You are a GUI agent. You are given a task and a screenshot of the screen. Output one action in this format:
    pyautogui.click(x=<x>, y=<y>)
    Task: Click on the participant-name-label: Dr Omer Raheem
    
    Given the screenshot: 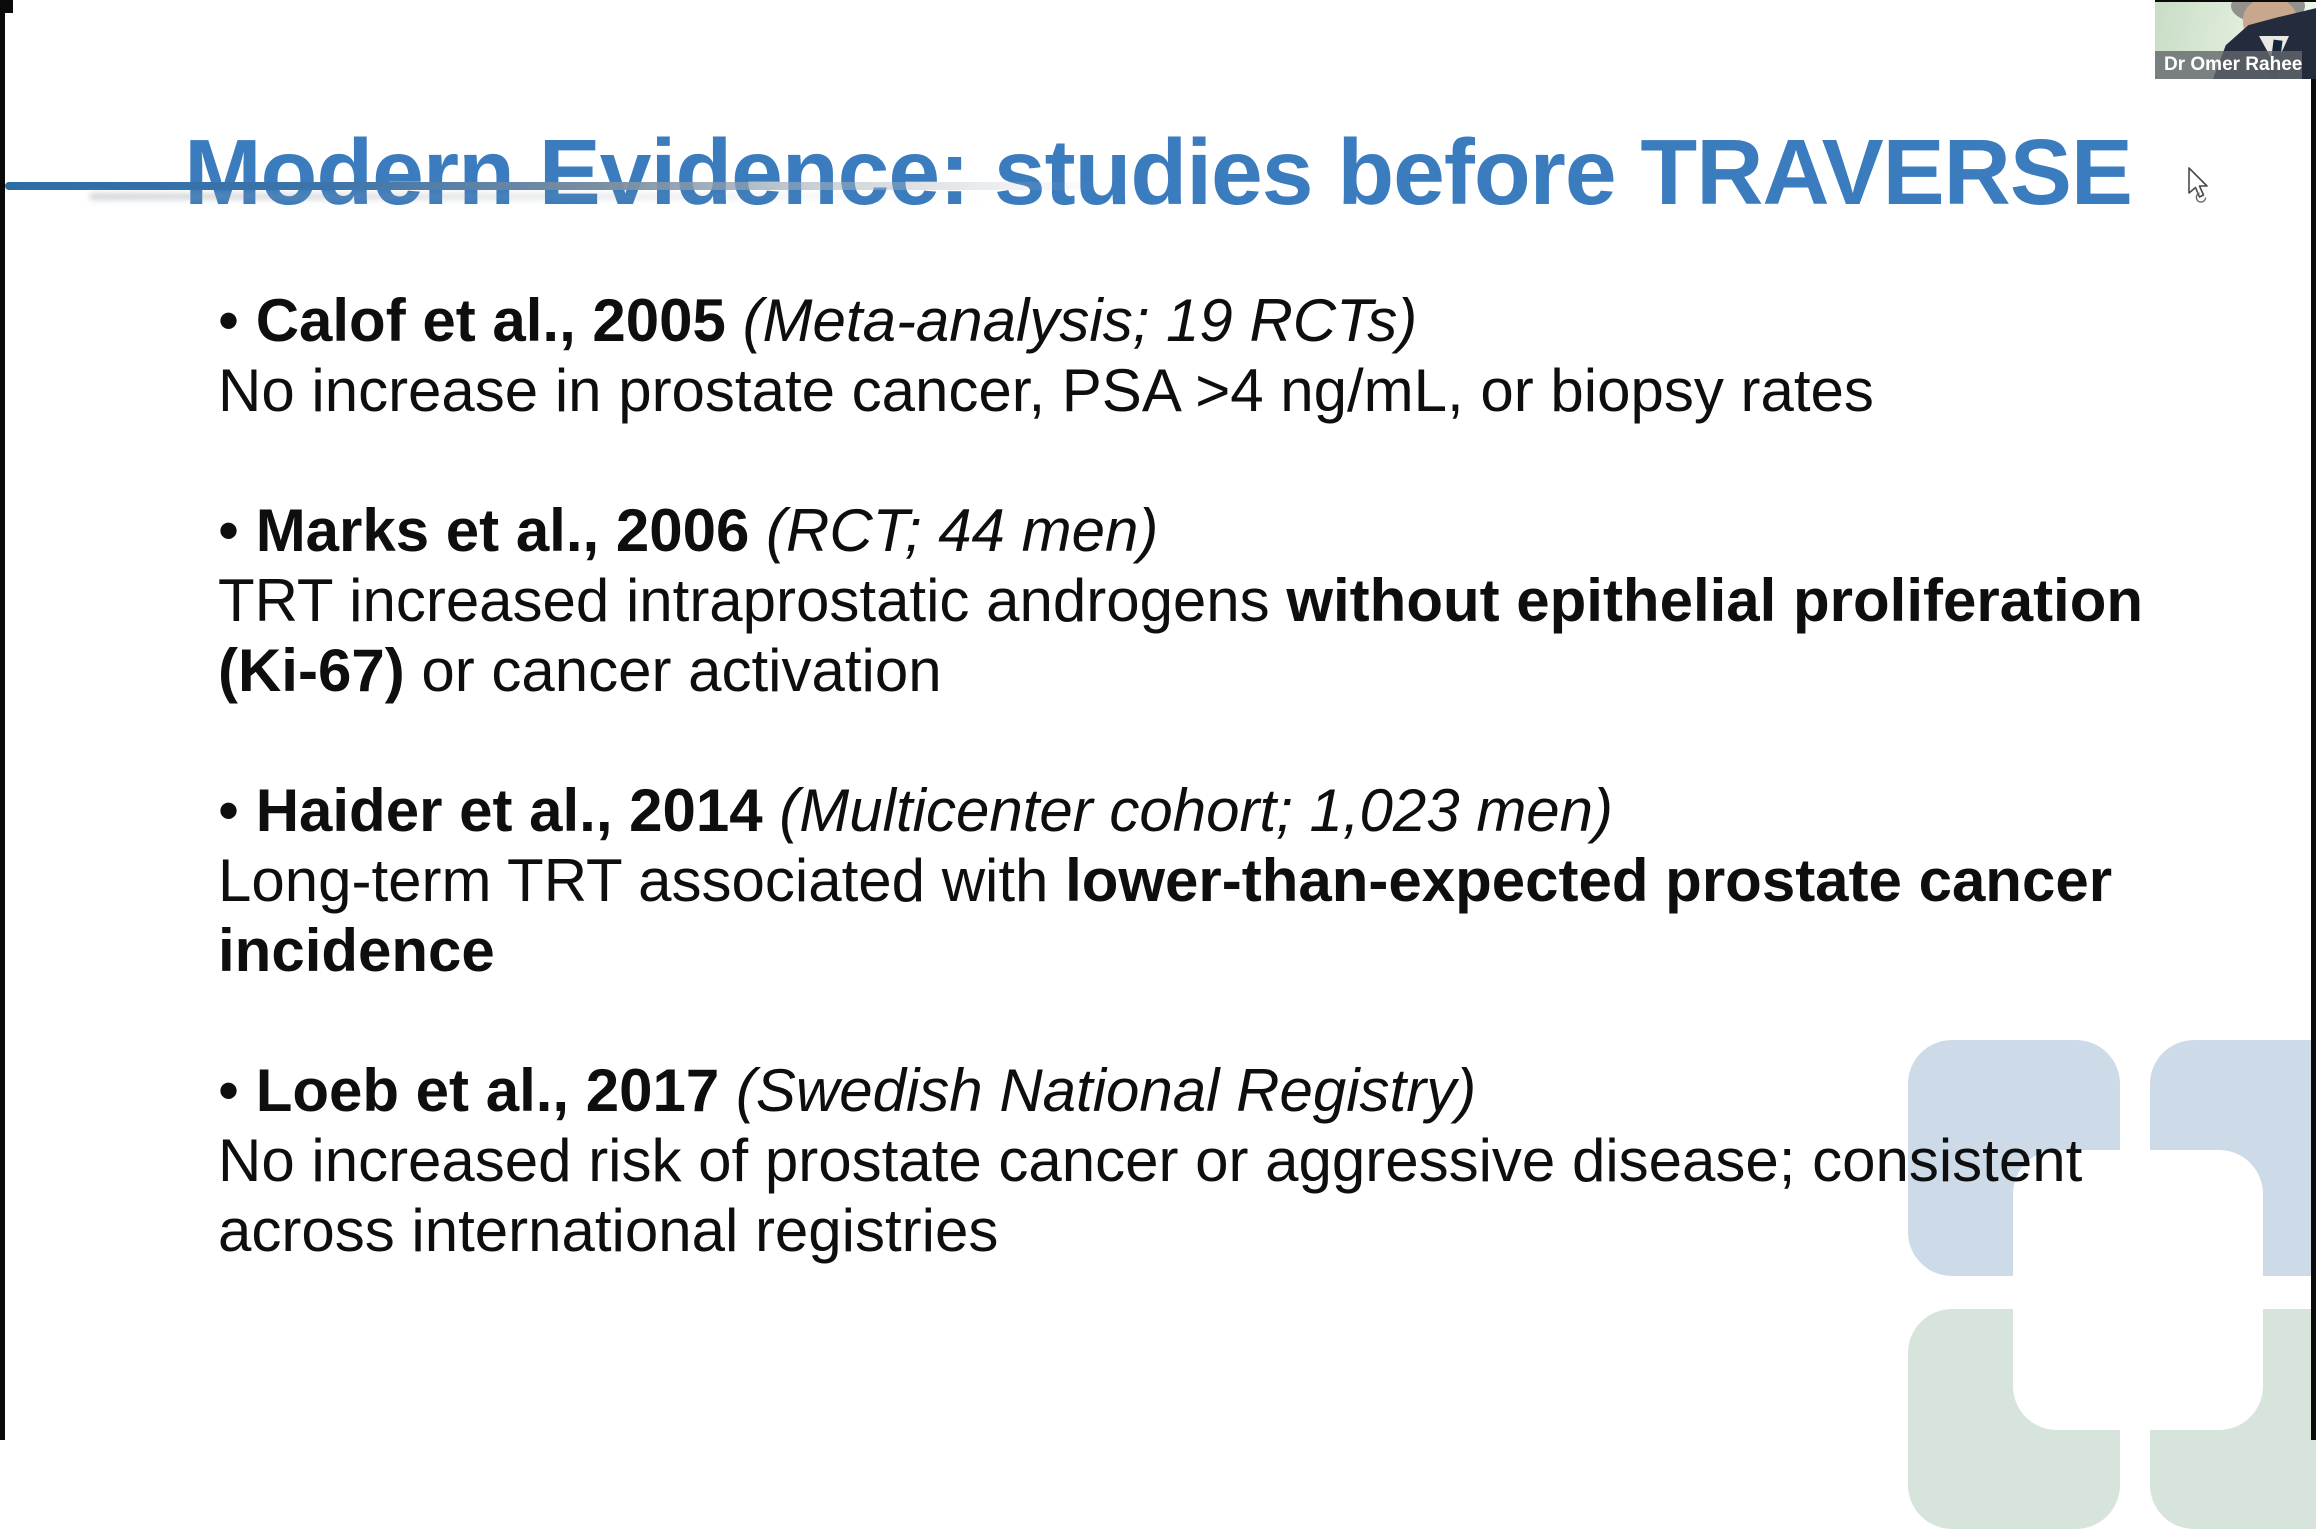 What is the action you would take?
    pyautogui.click(x=2228, y=65)
    